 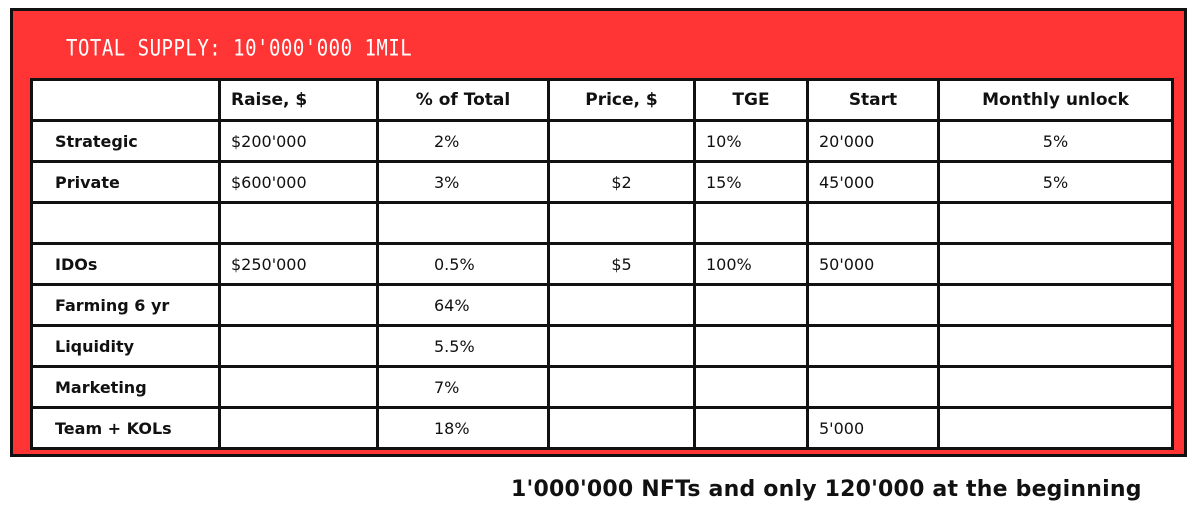 I want to click on table-row: Liquidity 5.5%, so click(x=602, y=346).